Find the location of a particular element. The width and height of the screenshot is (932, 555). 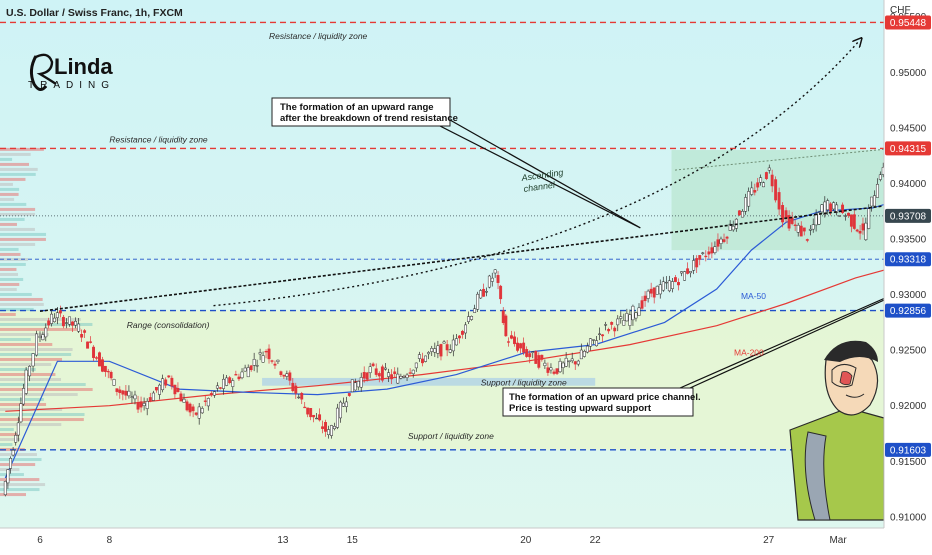

y-tick-label: 0.93000 is located at coordinates (908, 295).